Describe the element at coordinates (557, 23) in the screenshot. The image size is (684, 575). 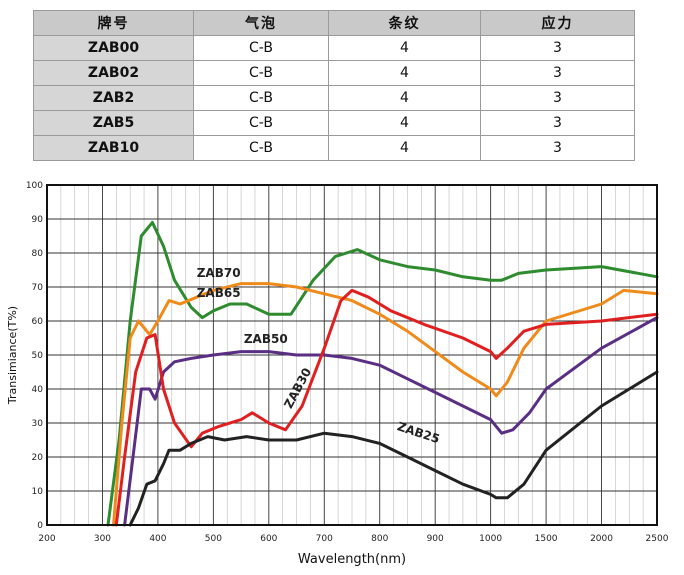
I see `header-stress: 应力` at that location.